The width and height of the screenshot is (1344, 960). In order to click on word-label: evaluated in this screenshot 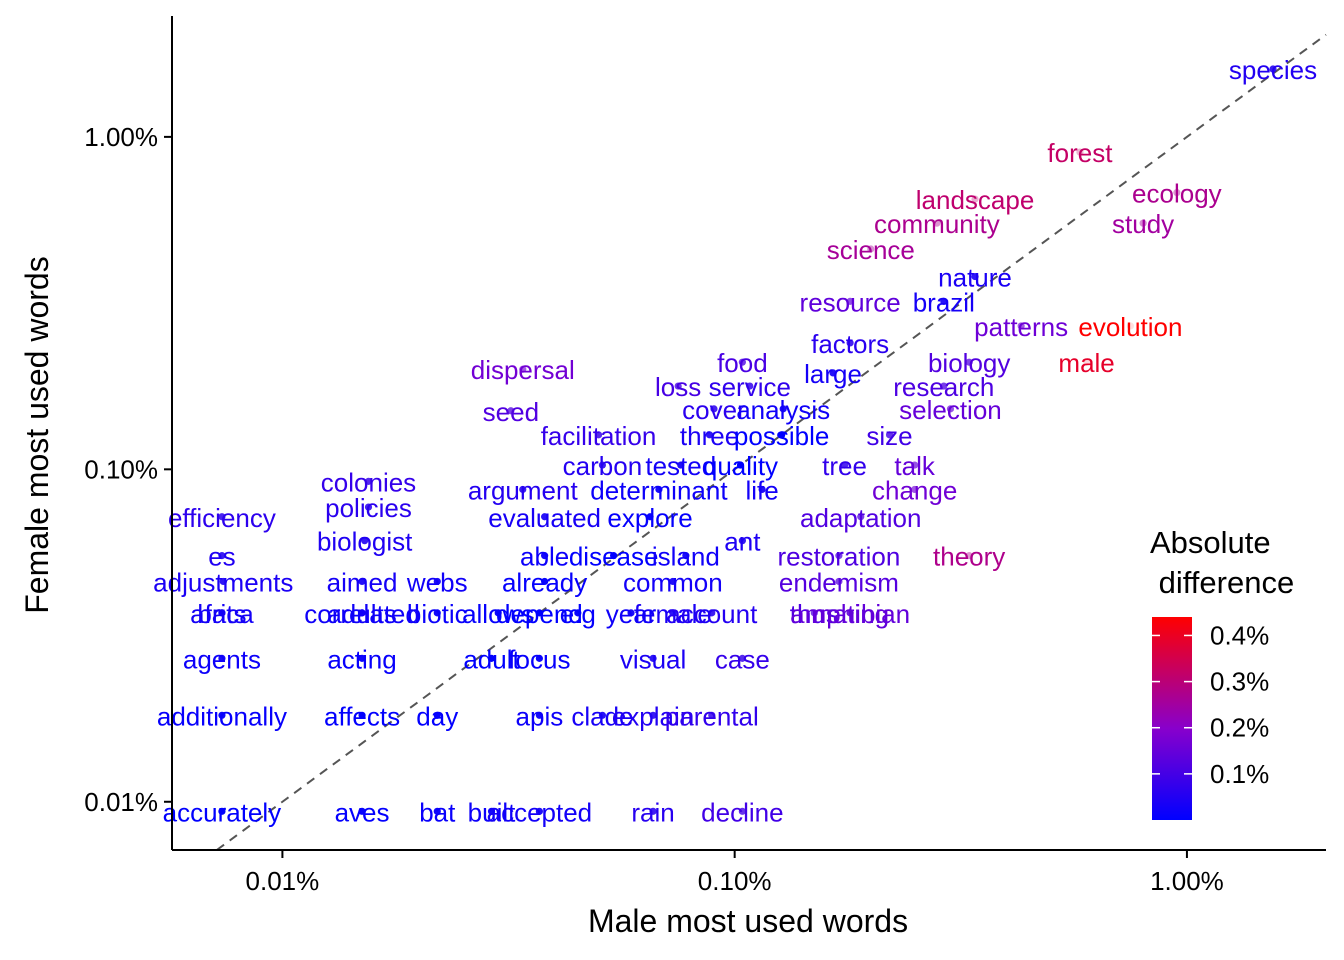, I will do `click(544, 518)`.